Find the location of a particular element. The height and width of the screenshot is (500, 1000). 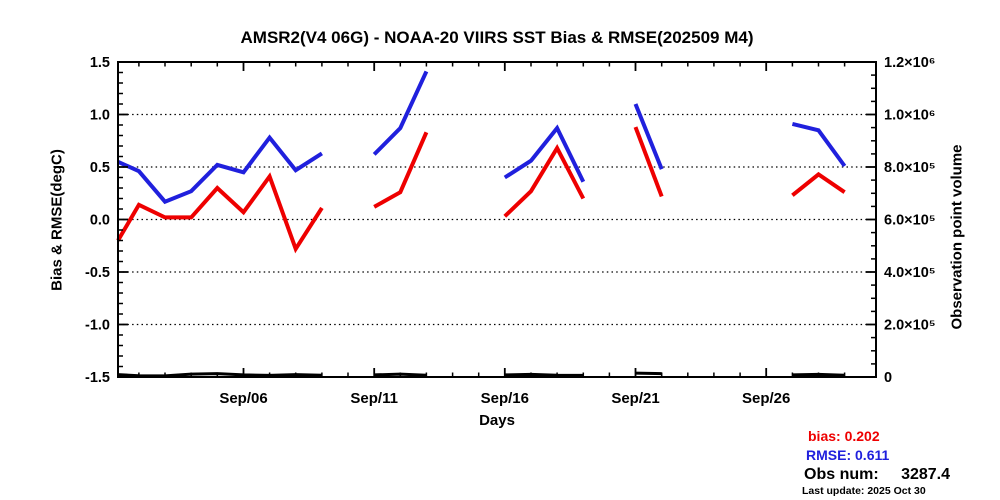

right-axis-title: Observation point volume is located at coordinates (957, 237).